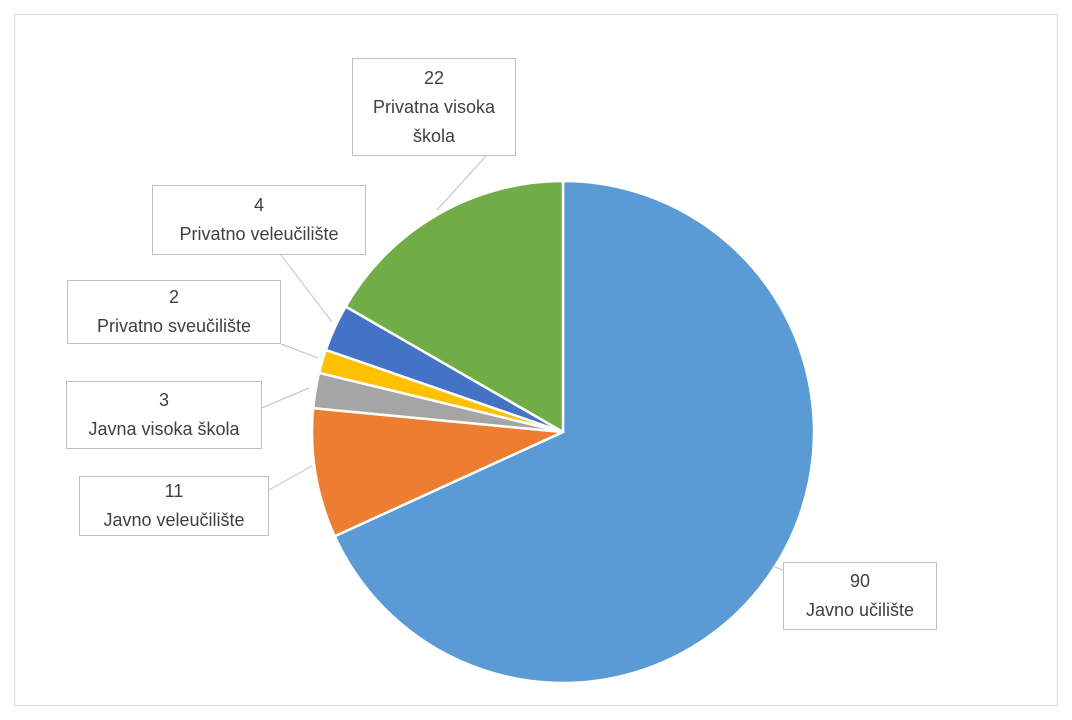  I want to click on data-label-name: Javno učilište, so click(860, 610).